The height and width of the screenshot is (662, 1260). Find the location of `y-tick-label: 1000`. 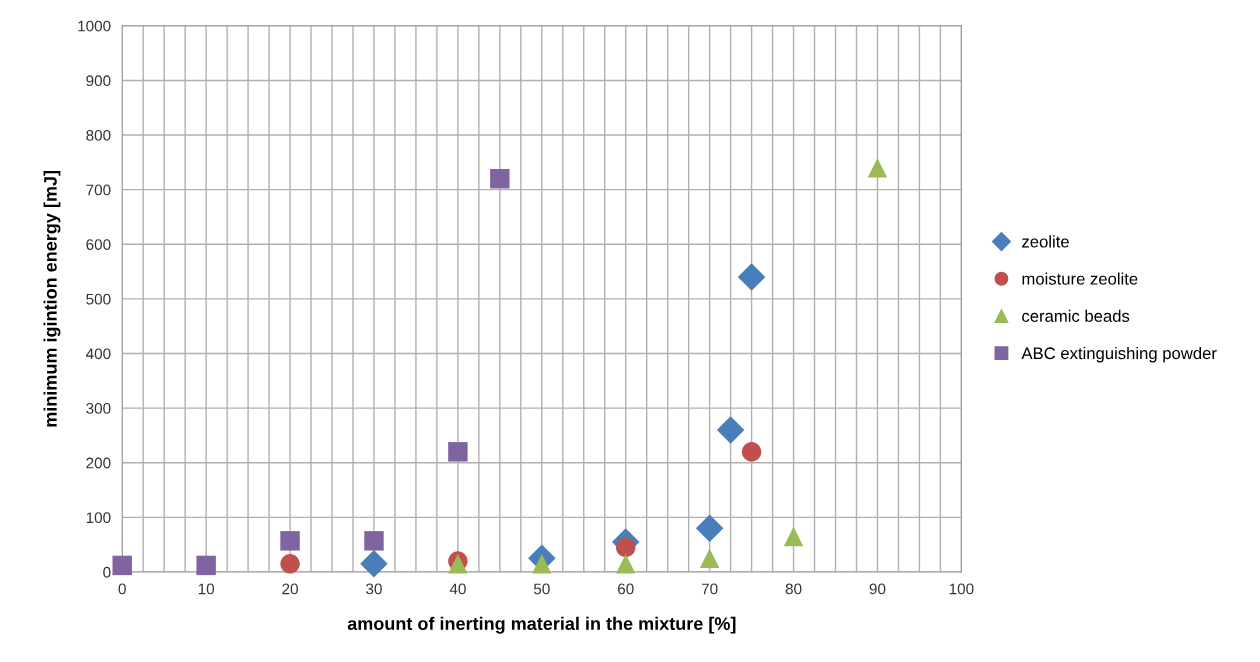

y-tick-label: 1000 is located at coordinates (94, 26).